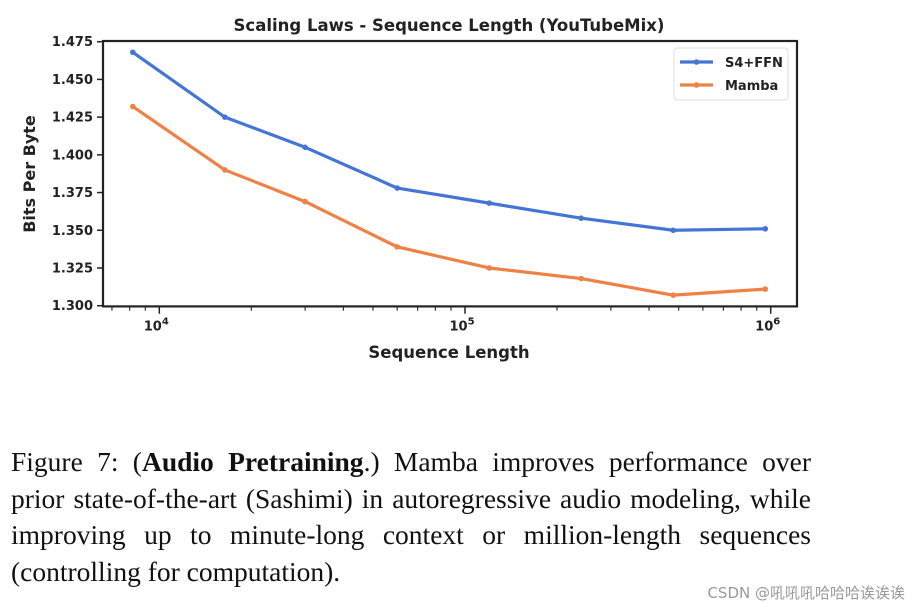 The height and width of the screenshot is (613, 919). I want to click on x-axis-label: Sequence Length, so click(448, 352).